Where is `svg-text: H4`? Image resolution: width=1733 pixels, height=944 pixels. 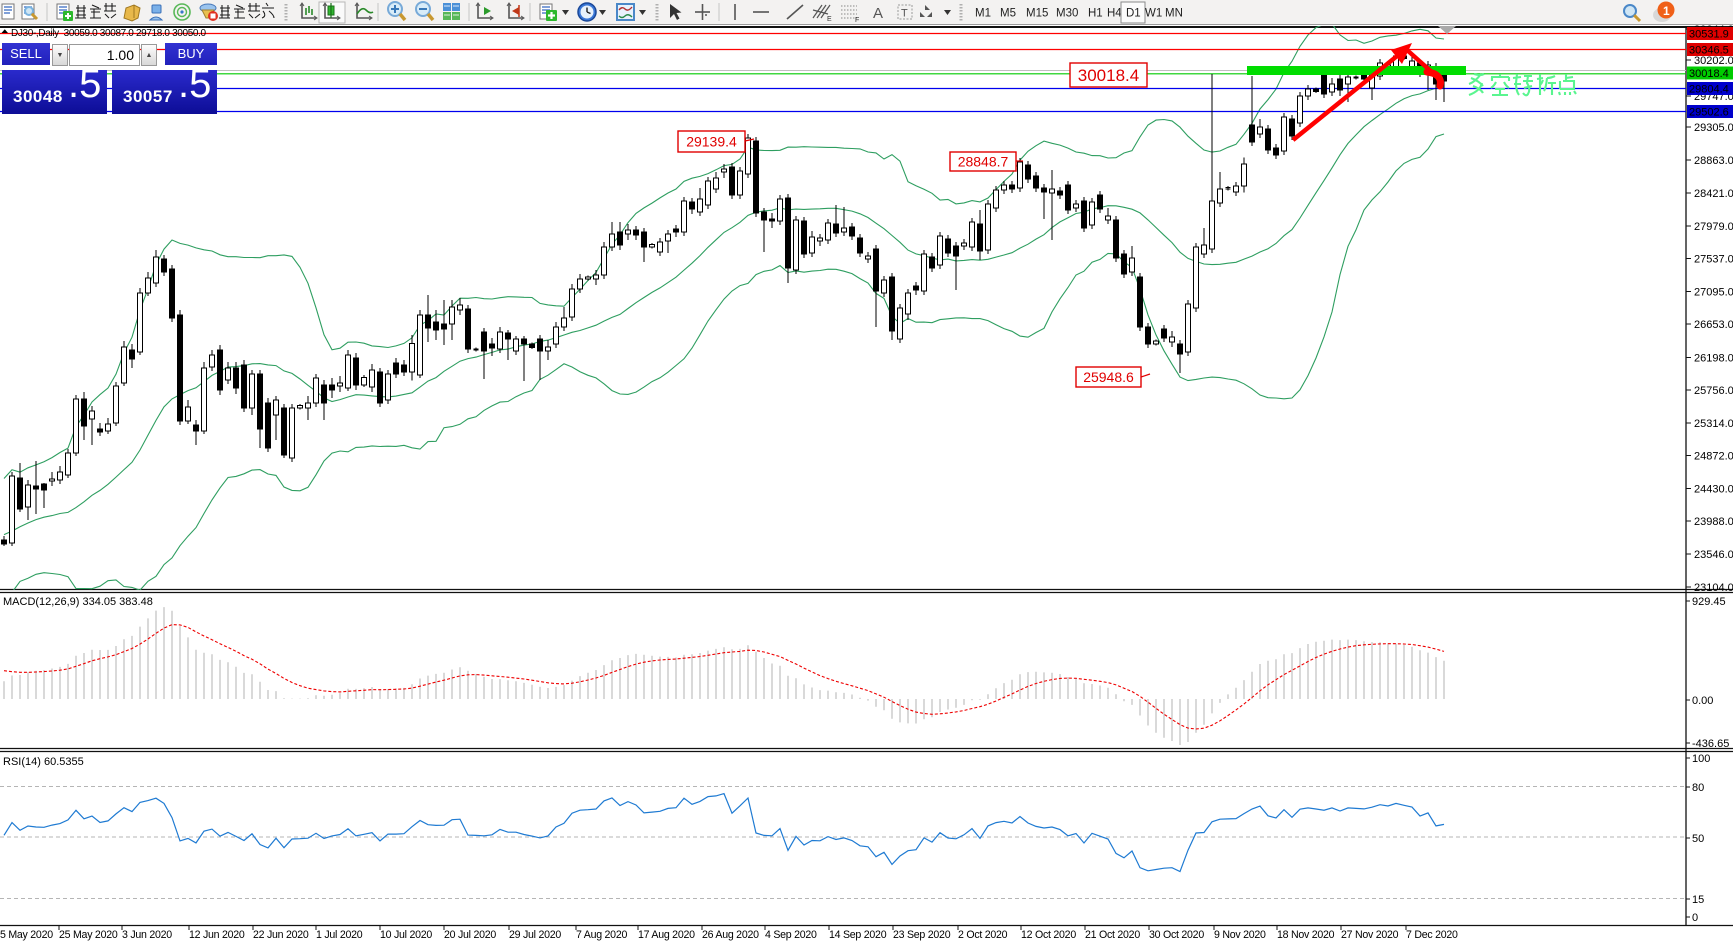
svg-text: H4 is located at coordinates (1114, 14).